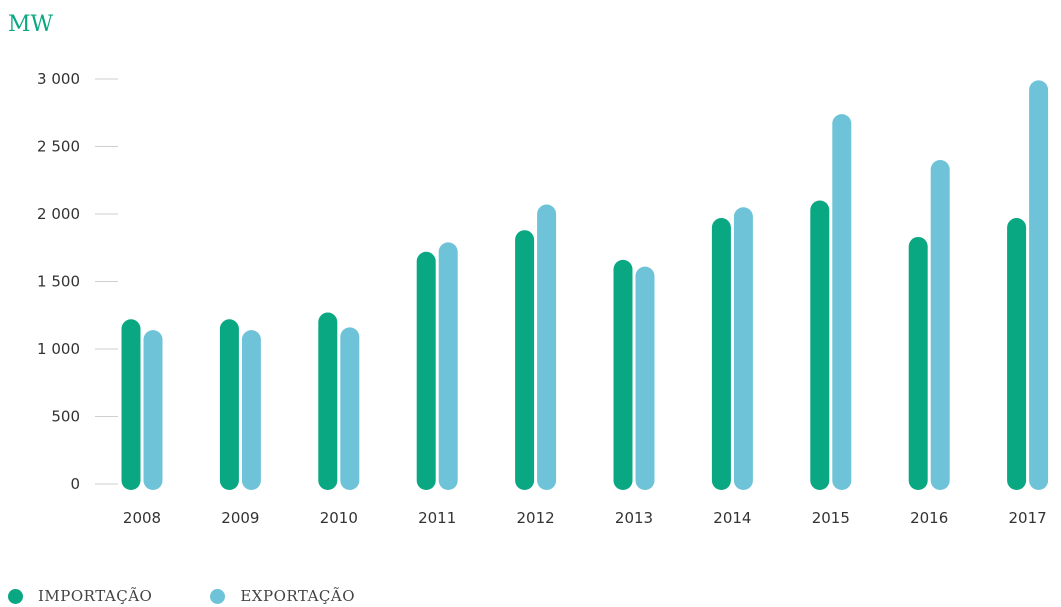  I want to click on x-tick-label: 2011, so click(437, 518).